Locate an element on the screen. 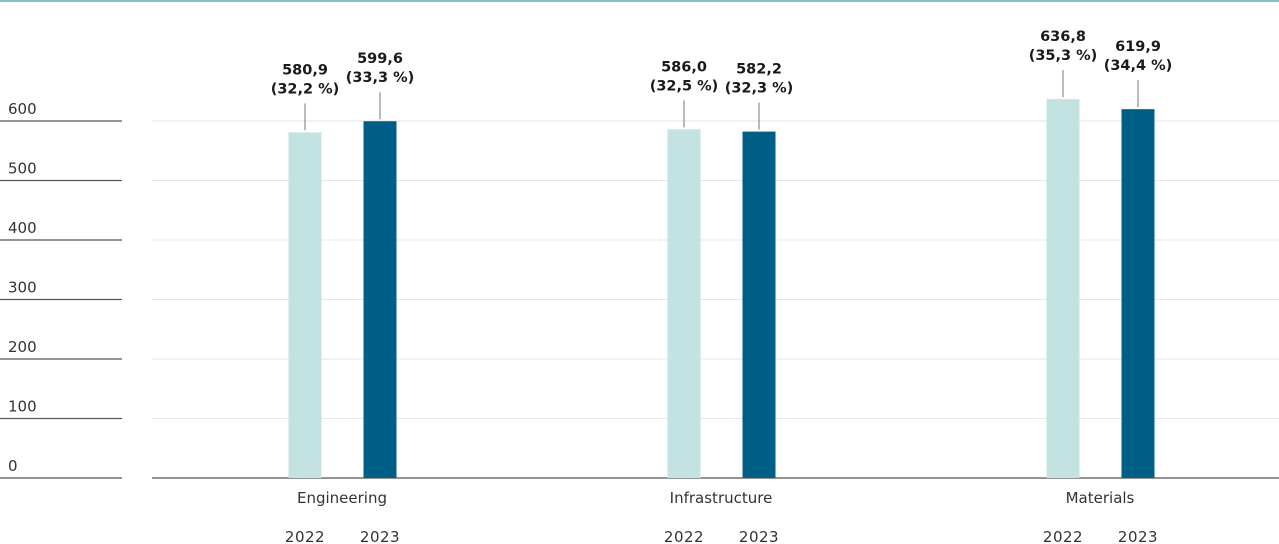  data-label-share: (33,3 %) is located at coordinates (380, 78).